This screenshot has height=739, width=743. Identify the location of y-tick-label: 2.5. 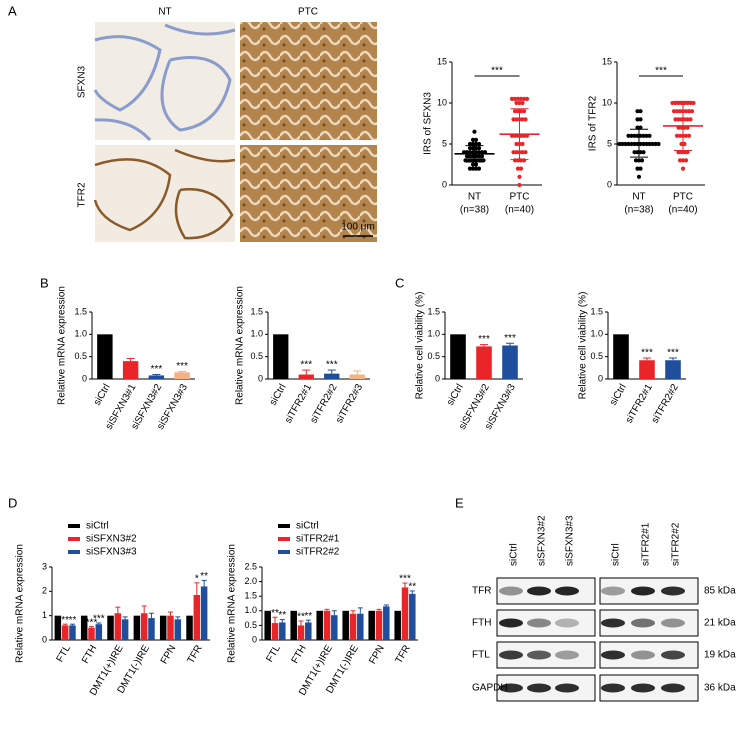
(250, 566).